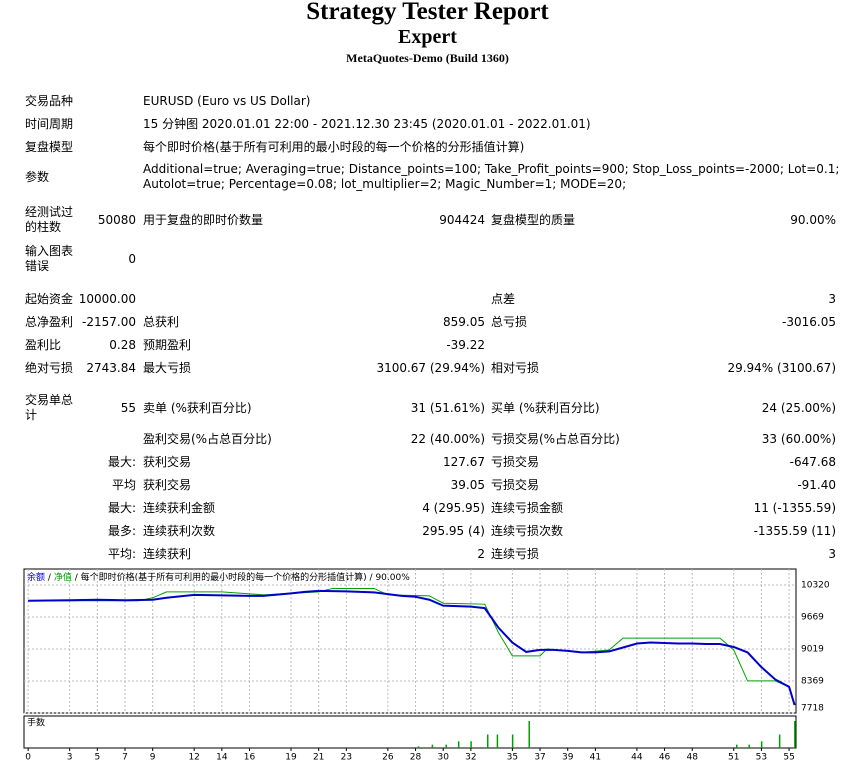 The width and height of the screenshot is (855, 763). What do you see at coordinates (167, 553) in the screenshot?
I see `stat-label: 连续获利` at bounding box center [167, 553].